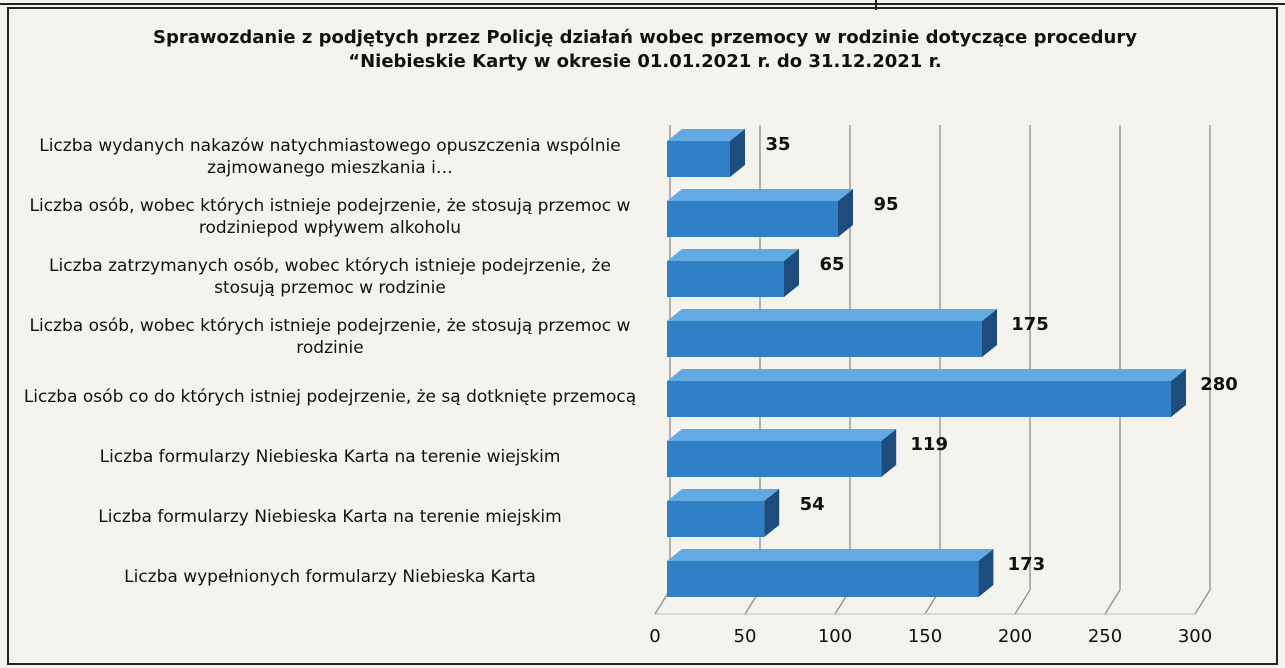  Describe the element at coordinates (885, 204) in the screenshot. I see `value-label: 95` at that location.